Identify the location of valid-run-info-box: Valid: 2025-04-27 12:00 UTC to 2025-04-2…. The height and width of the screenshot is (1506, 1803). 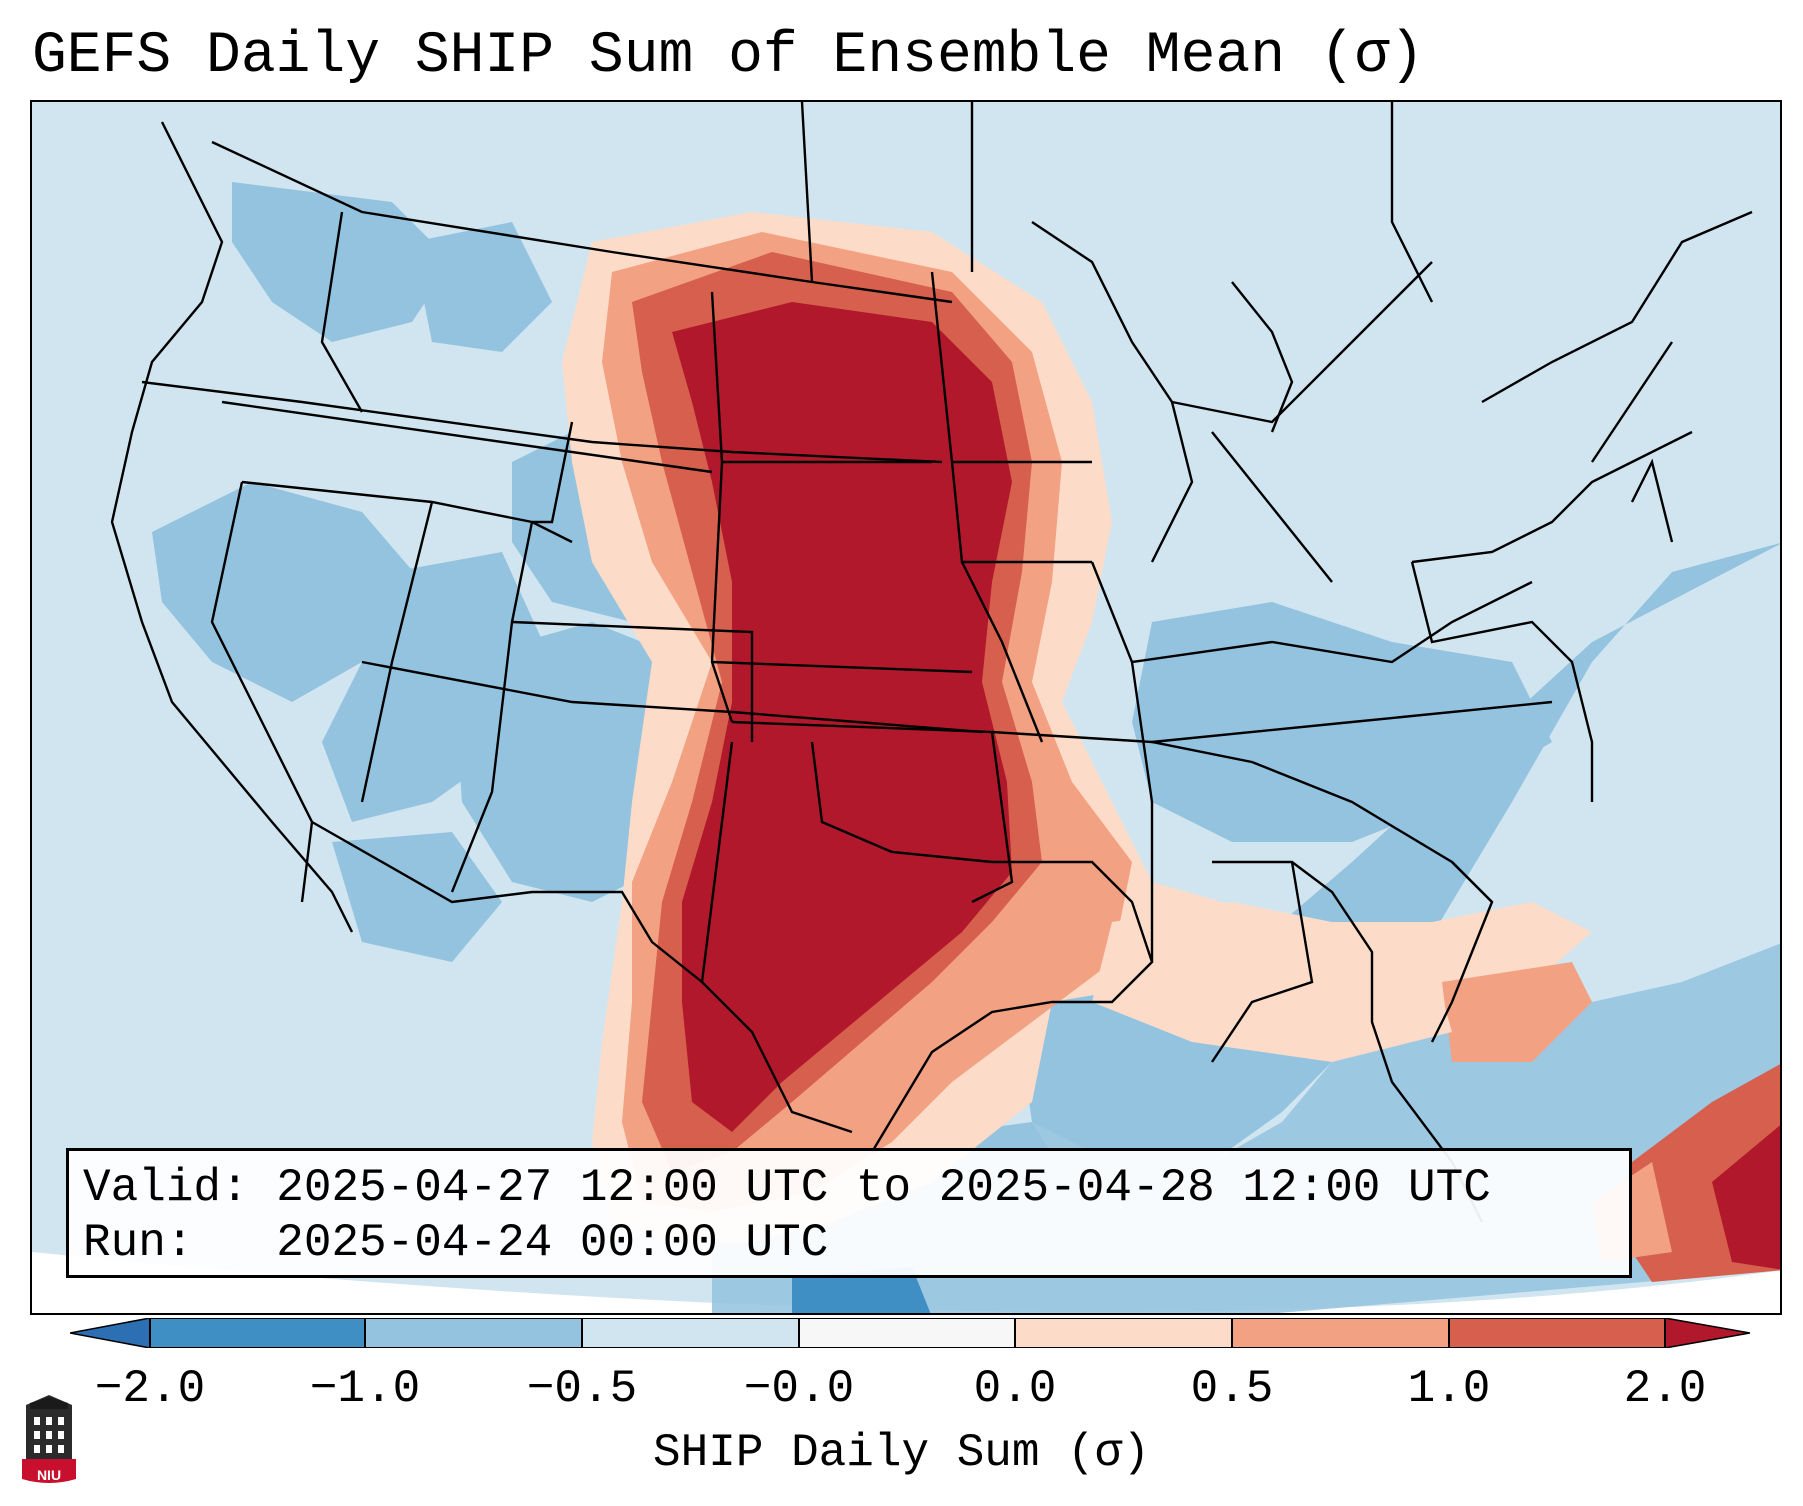
(849, 1213).